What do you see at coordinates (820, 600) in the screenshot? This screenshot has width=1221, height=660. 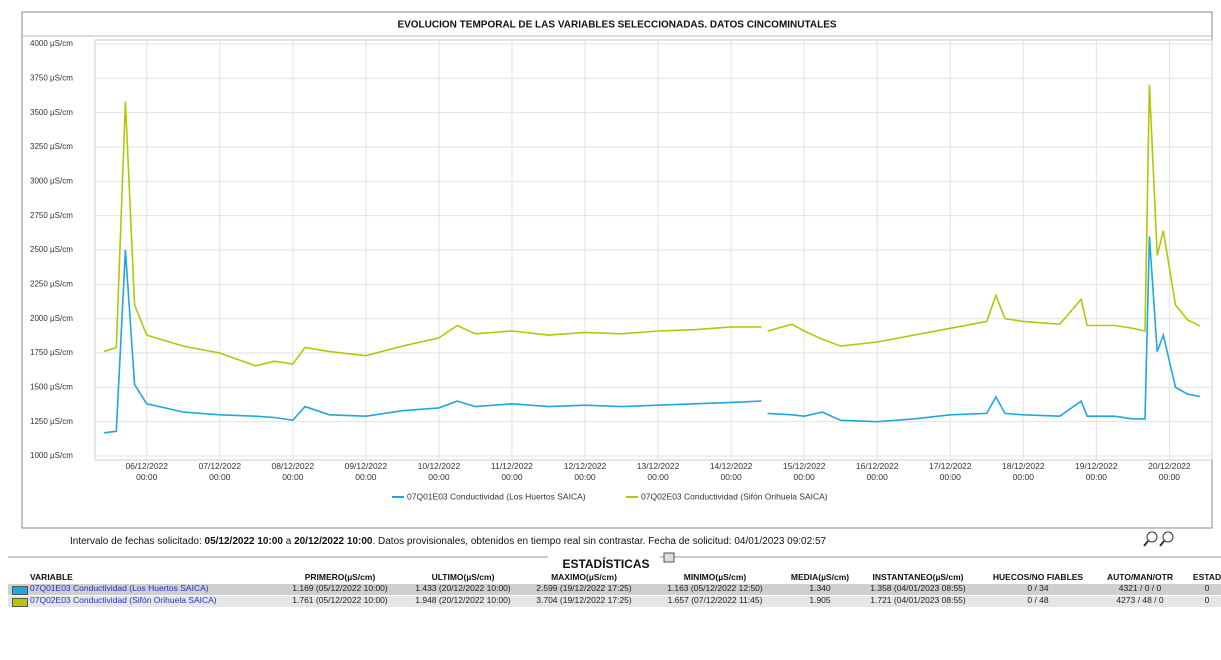 I see `table-cell: 1.905` at bounding box center [820, 600].